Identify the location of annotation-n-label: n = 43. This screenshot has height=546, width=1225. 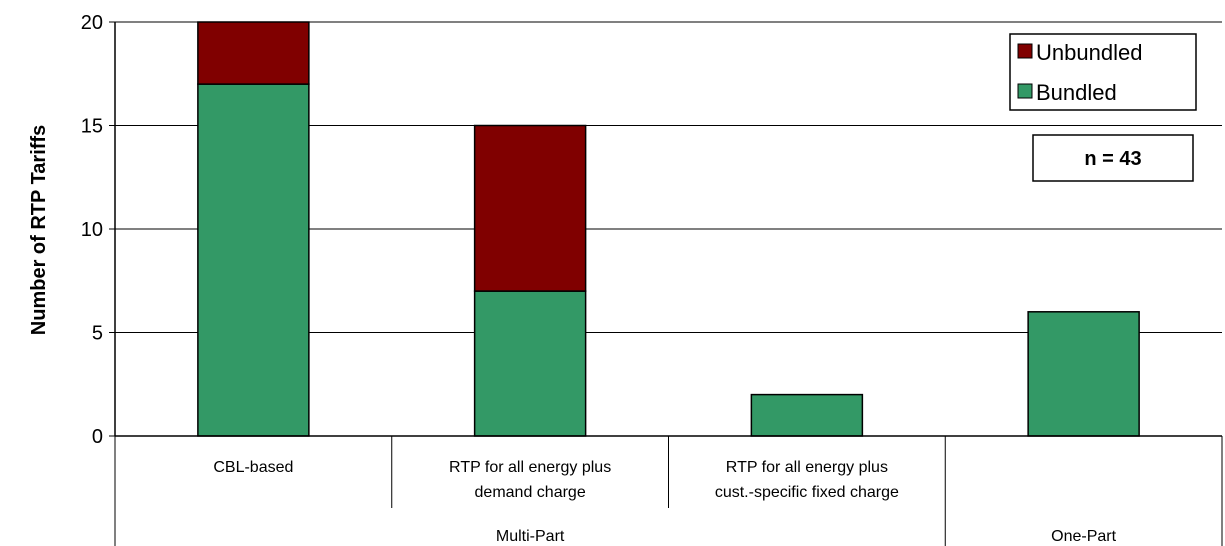
(1112, 159).